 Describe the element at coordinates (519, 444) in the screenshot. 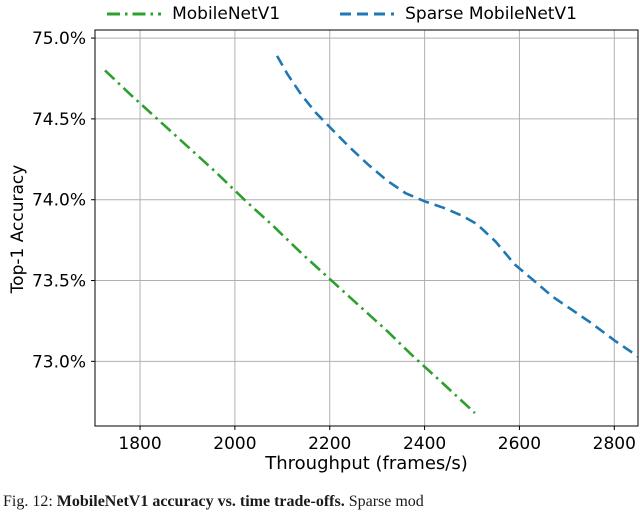

I see `x-tick-label: 2600` at that location.